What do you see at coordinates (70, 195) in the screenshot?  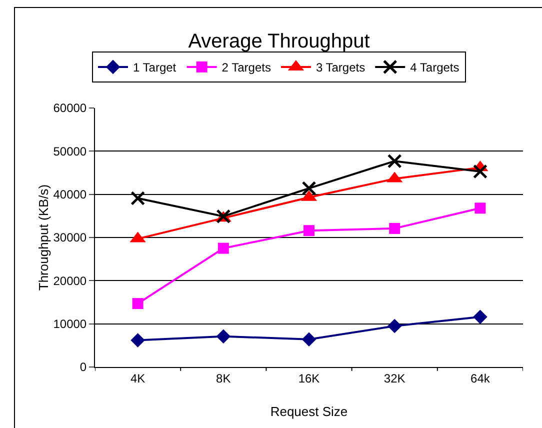 I see `y-tick-label: 40000` at bounding box center [70, 195].